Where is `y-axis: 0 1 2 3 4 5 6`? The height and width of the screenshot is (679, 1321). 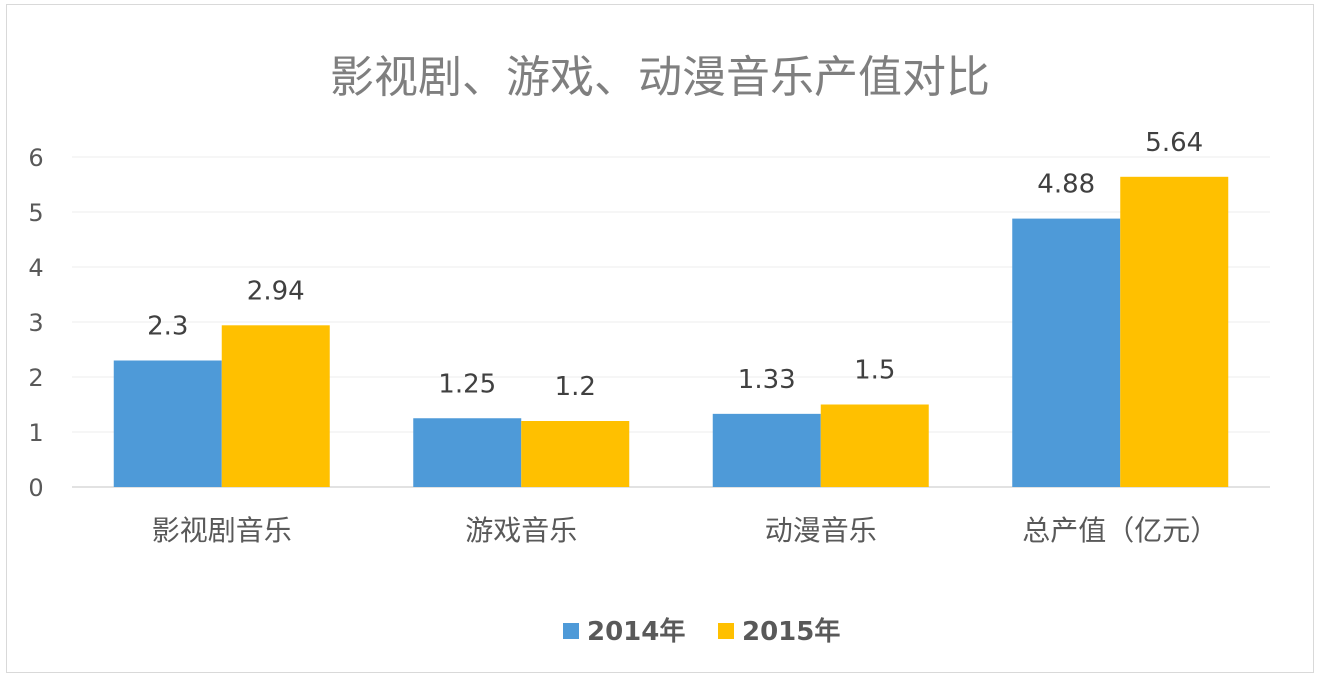 y-axis: 0 1 2 3 4 5 6 is located at coordinates (35, 323).